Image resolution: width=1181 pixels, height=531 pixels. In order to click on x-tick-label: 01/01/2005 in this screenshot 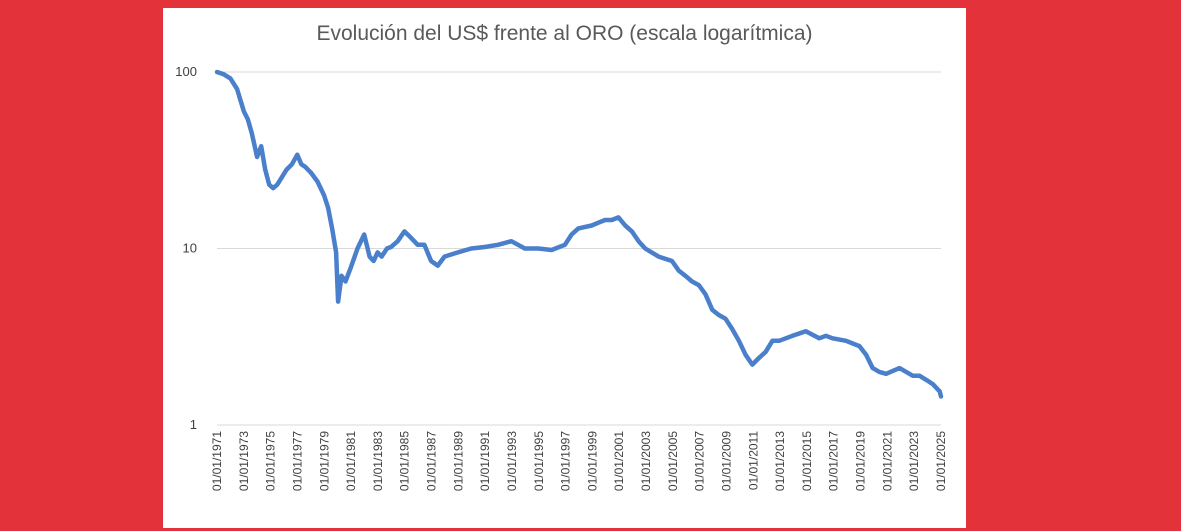, I will do `click(673, 461)`.